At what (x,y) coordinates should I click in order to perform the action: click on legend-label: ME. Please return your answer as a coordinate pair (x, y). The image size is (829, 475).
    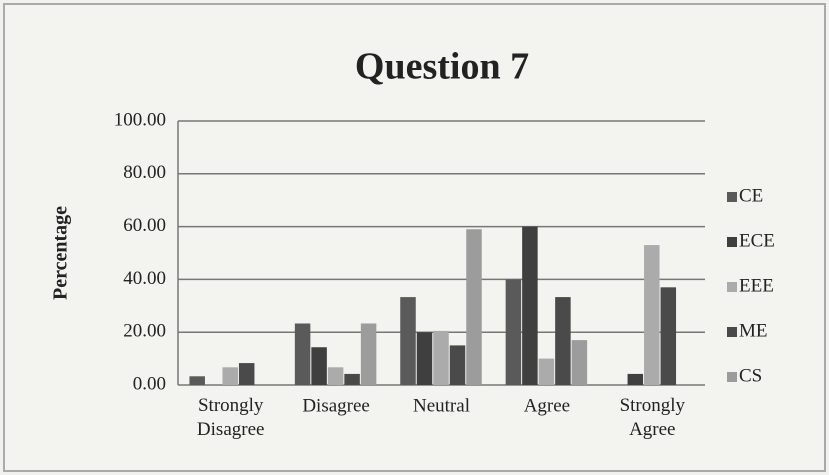
    Looking at the image, I should click on (753, 330).